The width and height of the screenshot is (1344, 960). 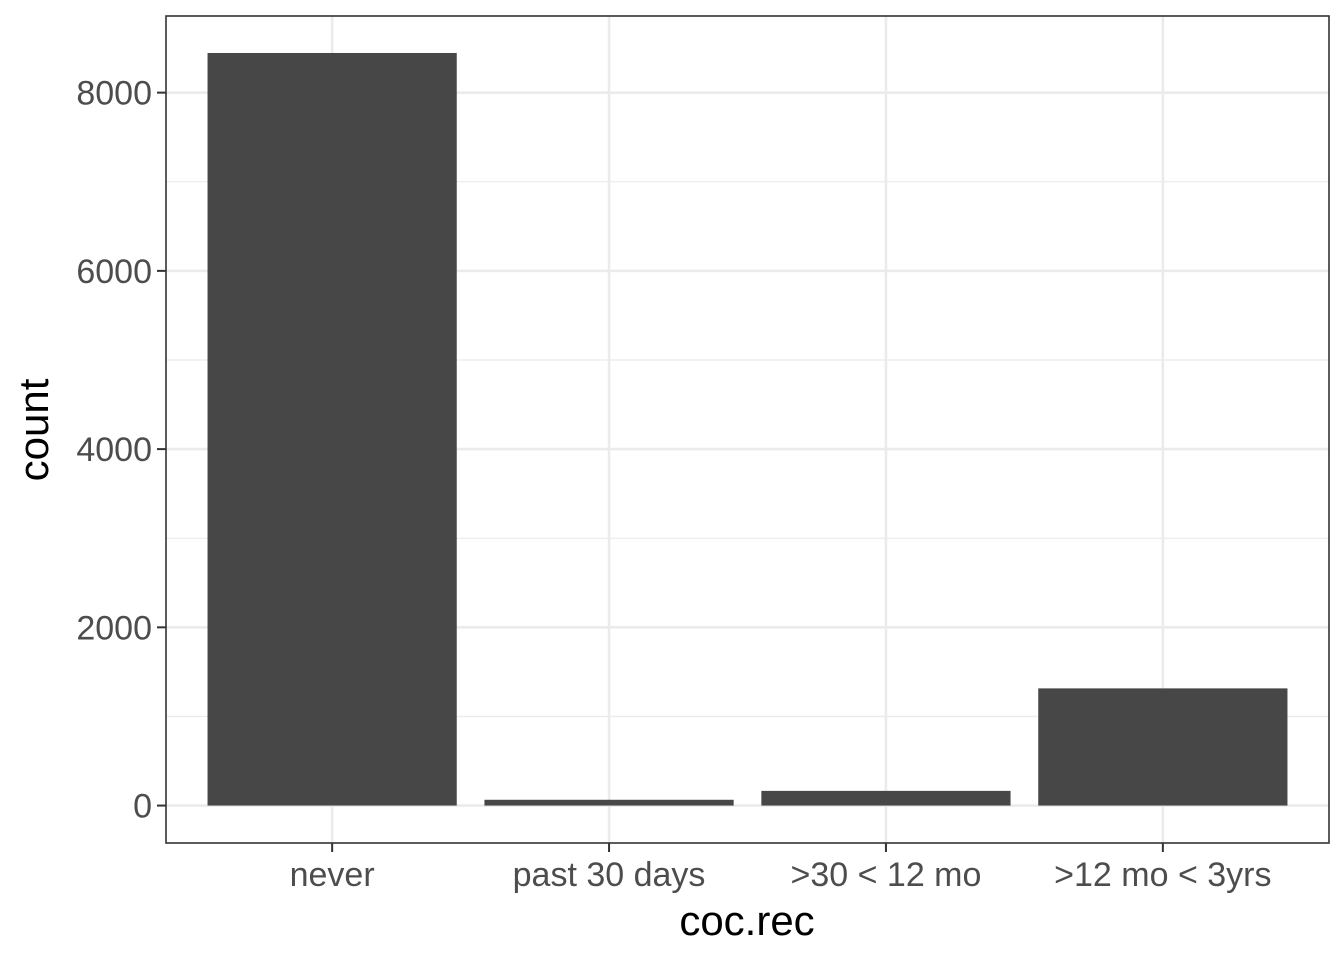 What do you see at coordinates (609, 875) in the screenshot?
I see `x-tick-label: past 30 days` at bounding box center [609, 875].